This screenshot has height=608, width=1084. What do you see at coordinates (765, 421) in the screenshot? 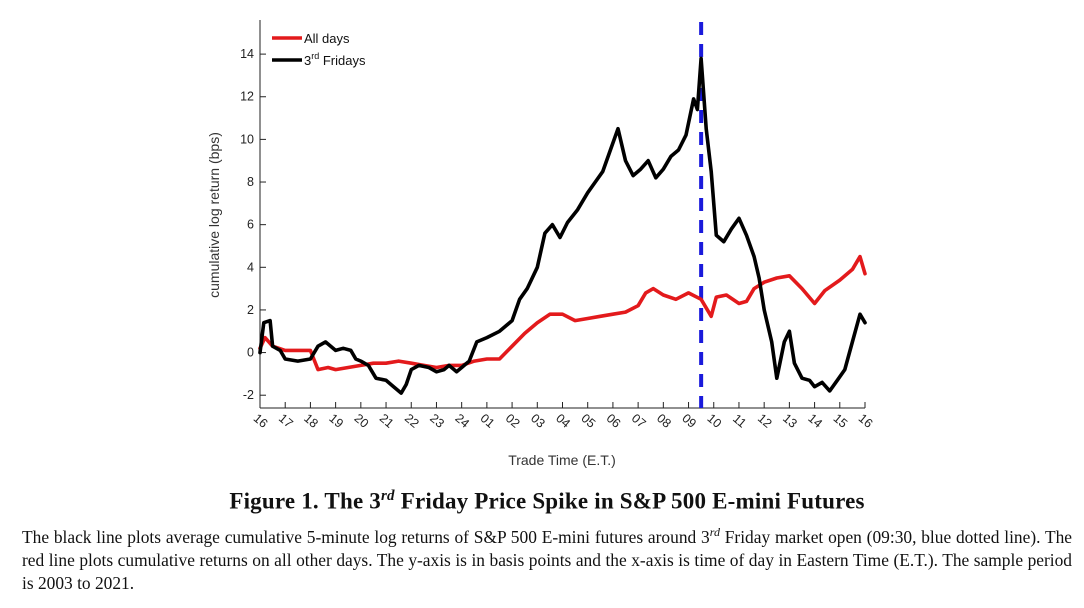
I see `x-tick-label: 12` at bounding box center [765, 421].